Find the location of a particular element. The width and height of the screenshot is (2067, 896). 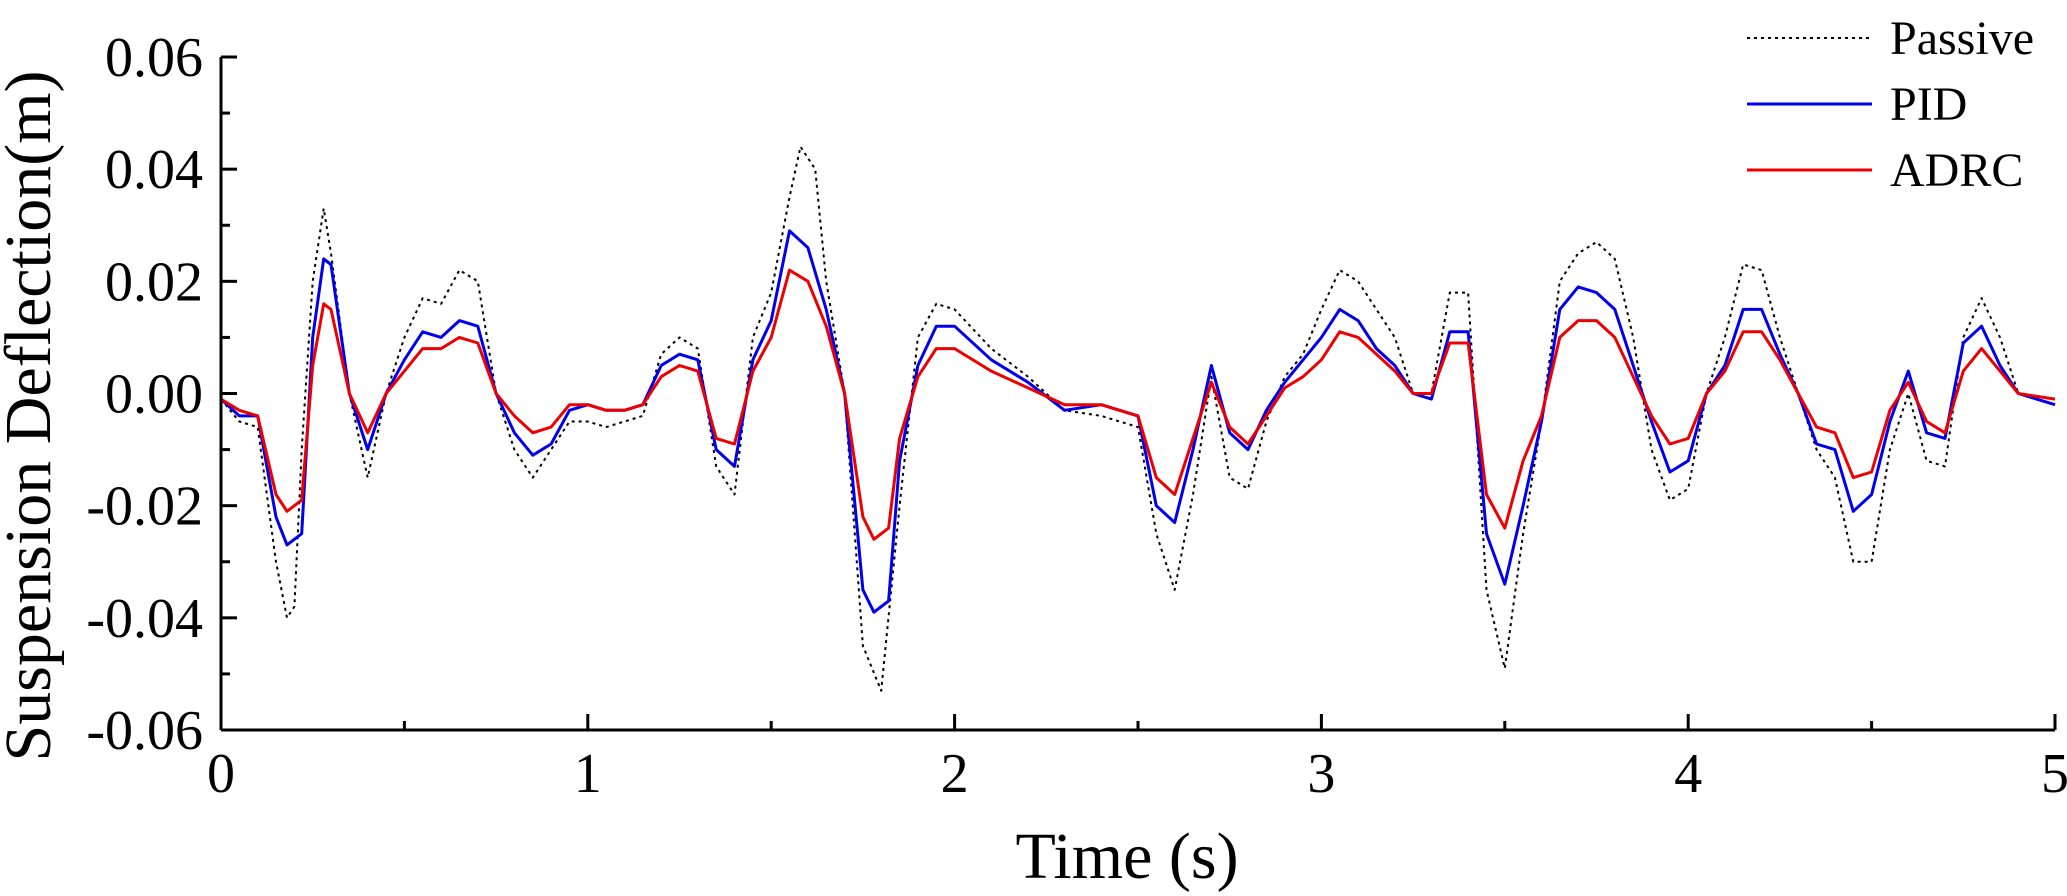

x-tick-label: 1 is located at coordinates (588, 774).